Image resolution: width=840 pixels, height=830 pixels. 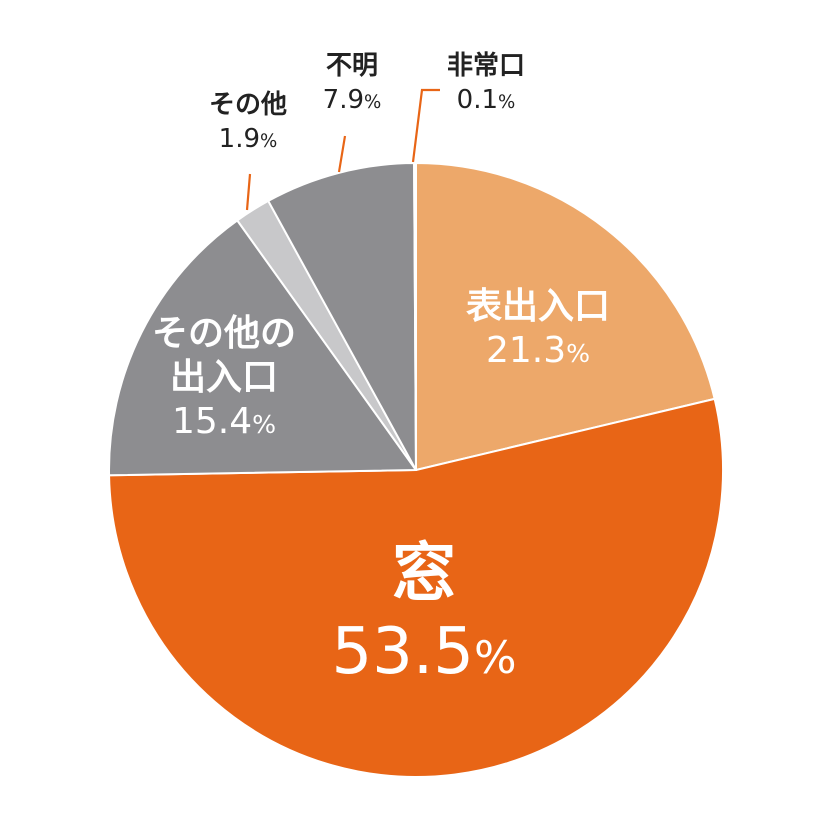 I want to click on slice-value-5: 0.1%, so click(x=486, y=100).